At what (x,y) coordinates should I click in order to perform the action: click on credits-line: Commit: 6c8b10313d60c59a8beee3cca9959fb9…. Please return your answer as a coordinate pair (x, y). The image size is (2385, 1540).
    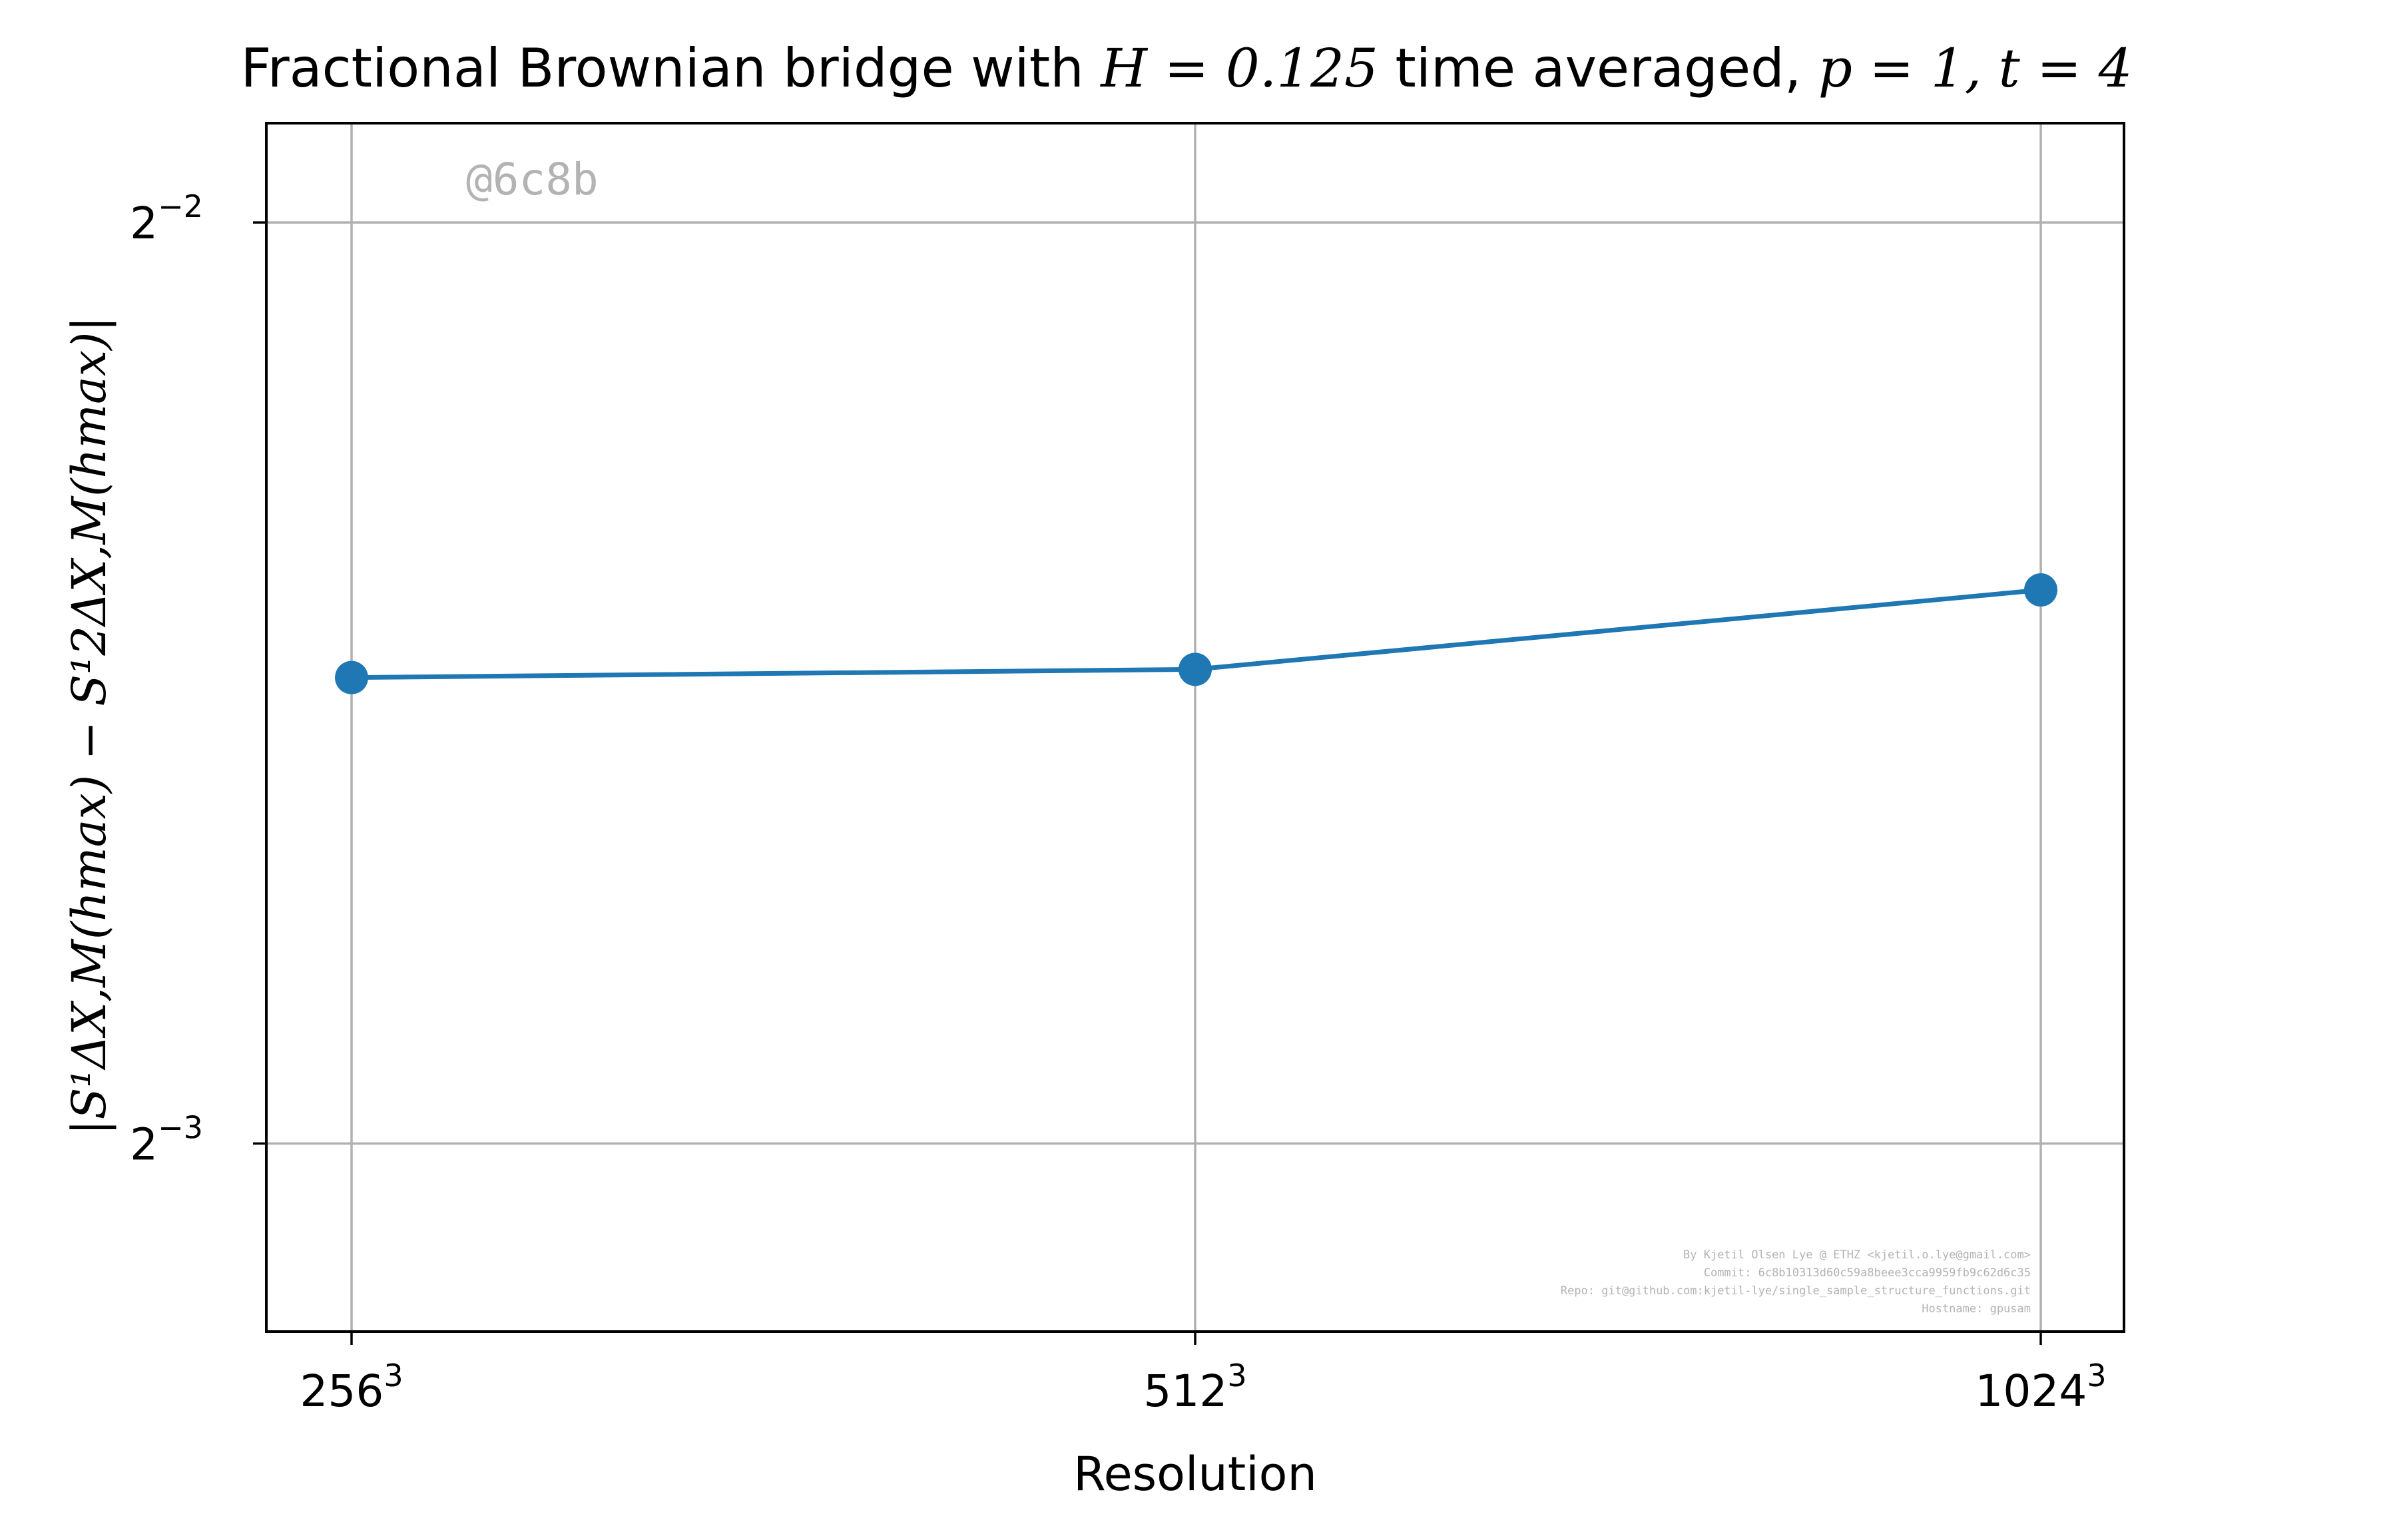
    Looking at the image, I should click on (1868, 1273).